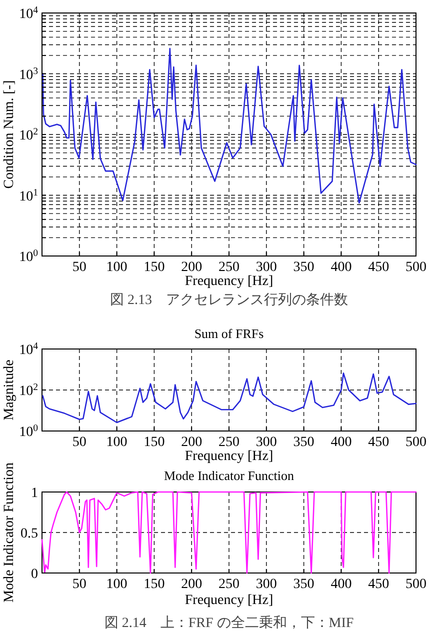 The image size is (435, 635). Describe the element at coordinates (29, 534) in the screenshot. I see `y-tick-label: 0.5` at that location.